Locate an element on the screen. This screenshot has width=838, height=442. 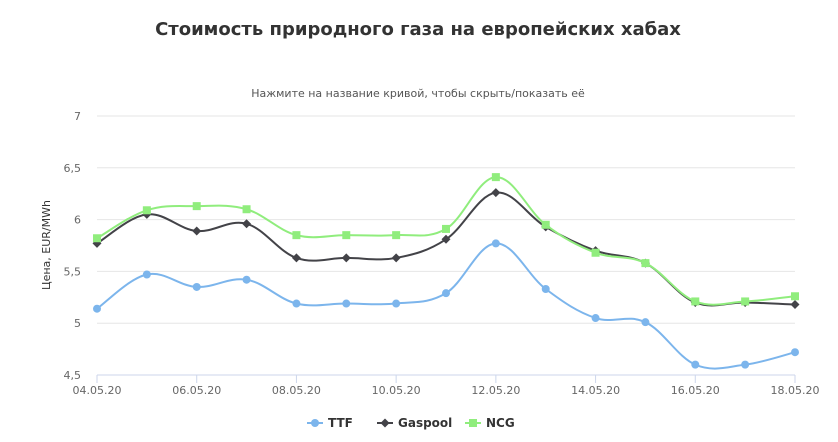
x-tick-label: 18.05.20 is located at coordinates (795, 390).